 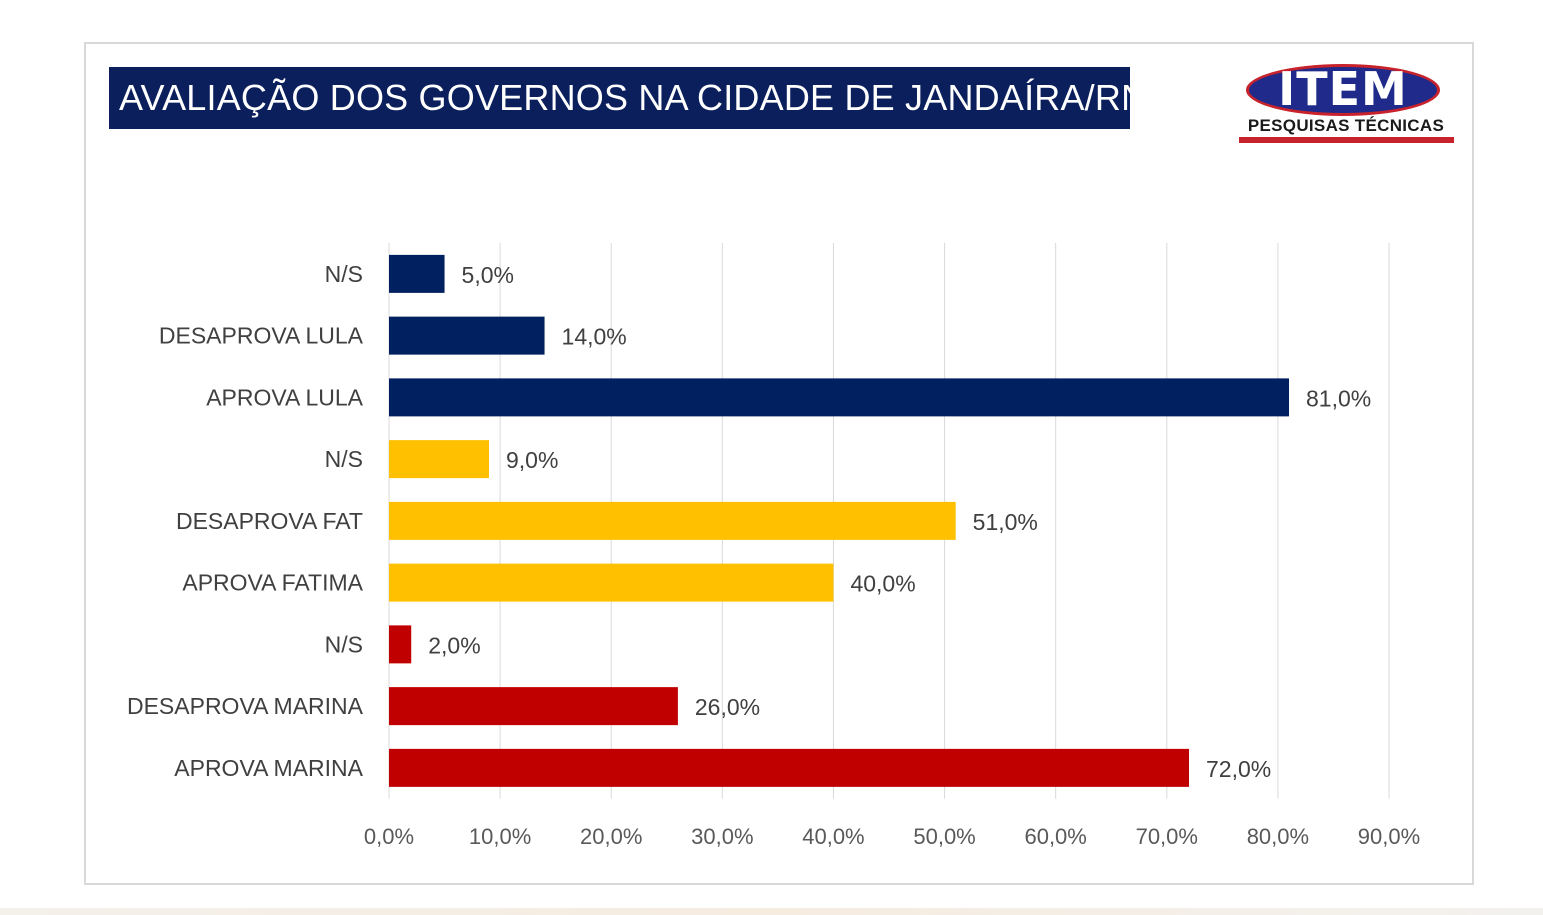 What do you see at coordinates (594, 337) in the screenshot?
I see `value-label: 14,0%` at bounding box center [594, 337].